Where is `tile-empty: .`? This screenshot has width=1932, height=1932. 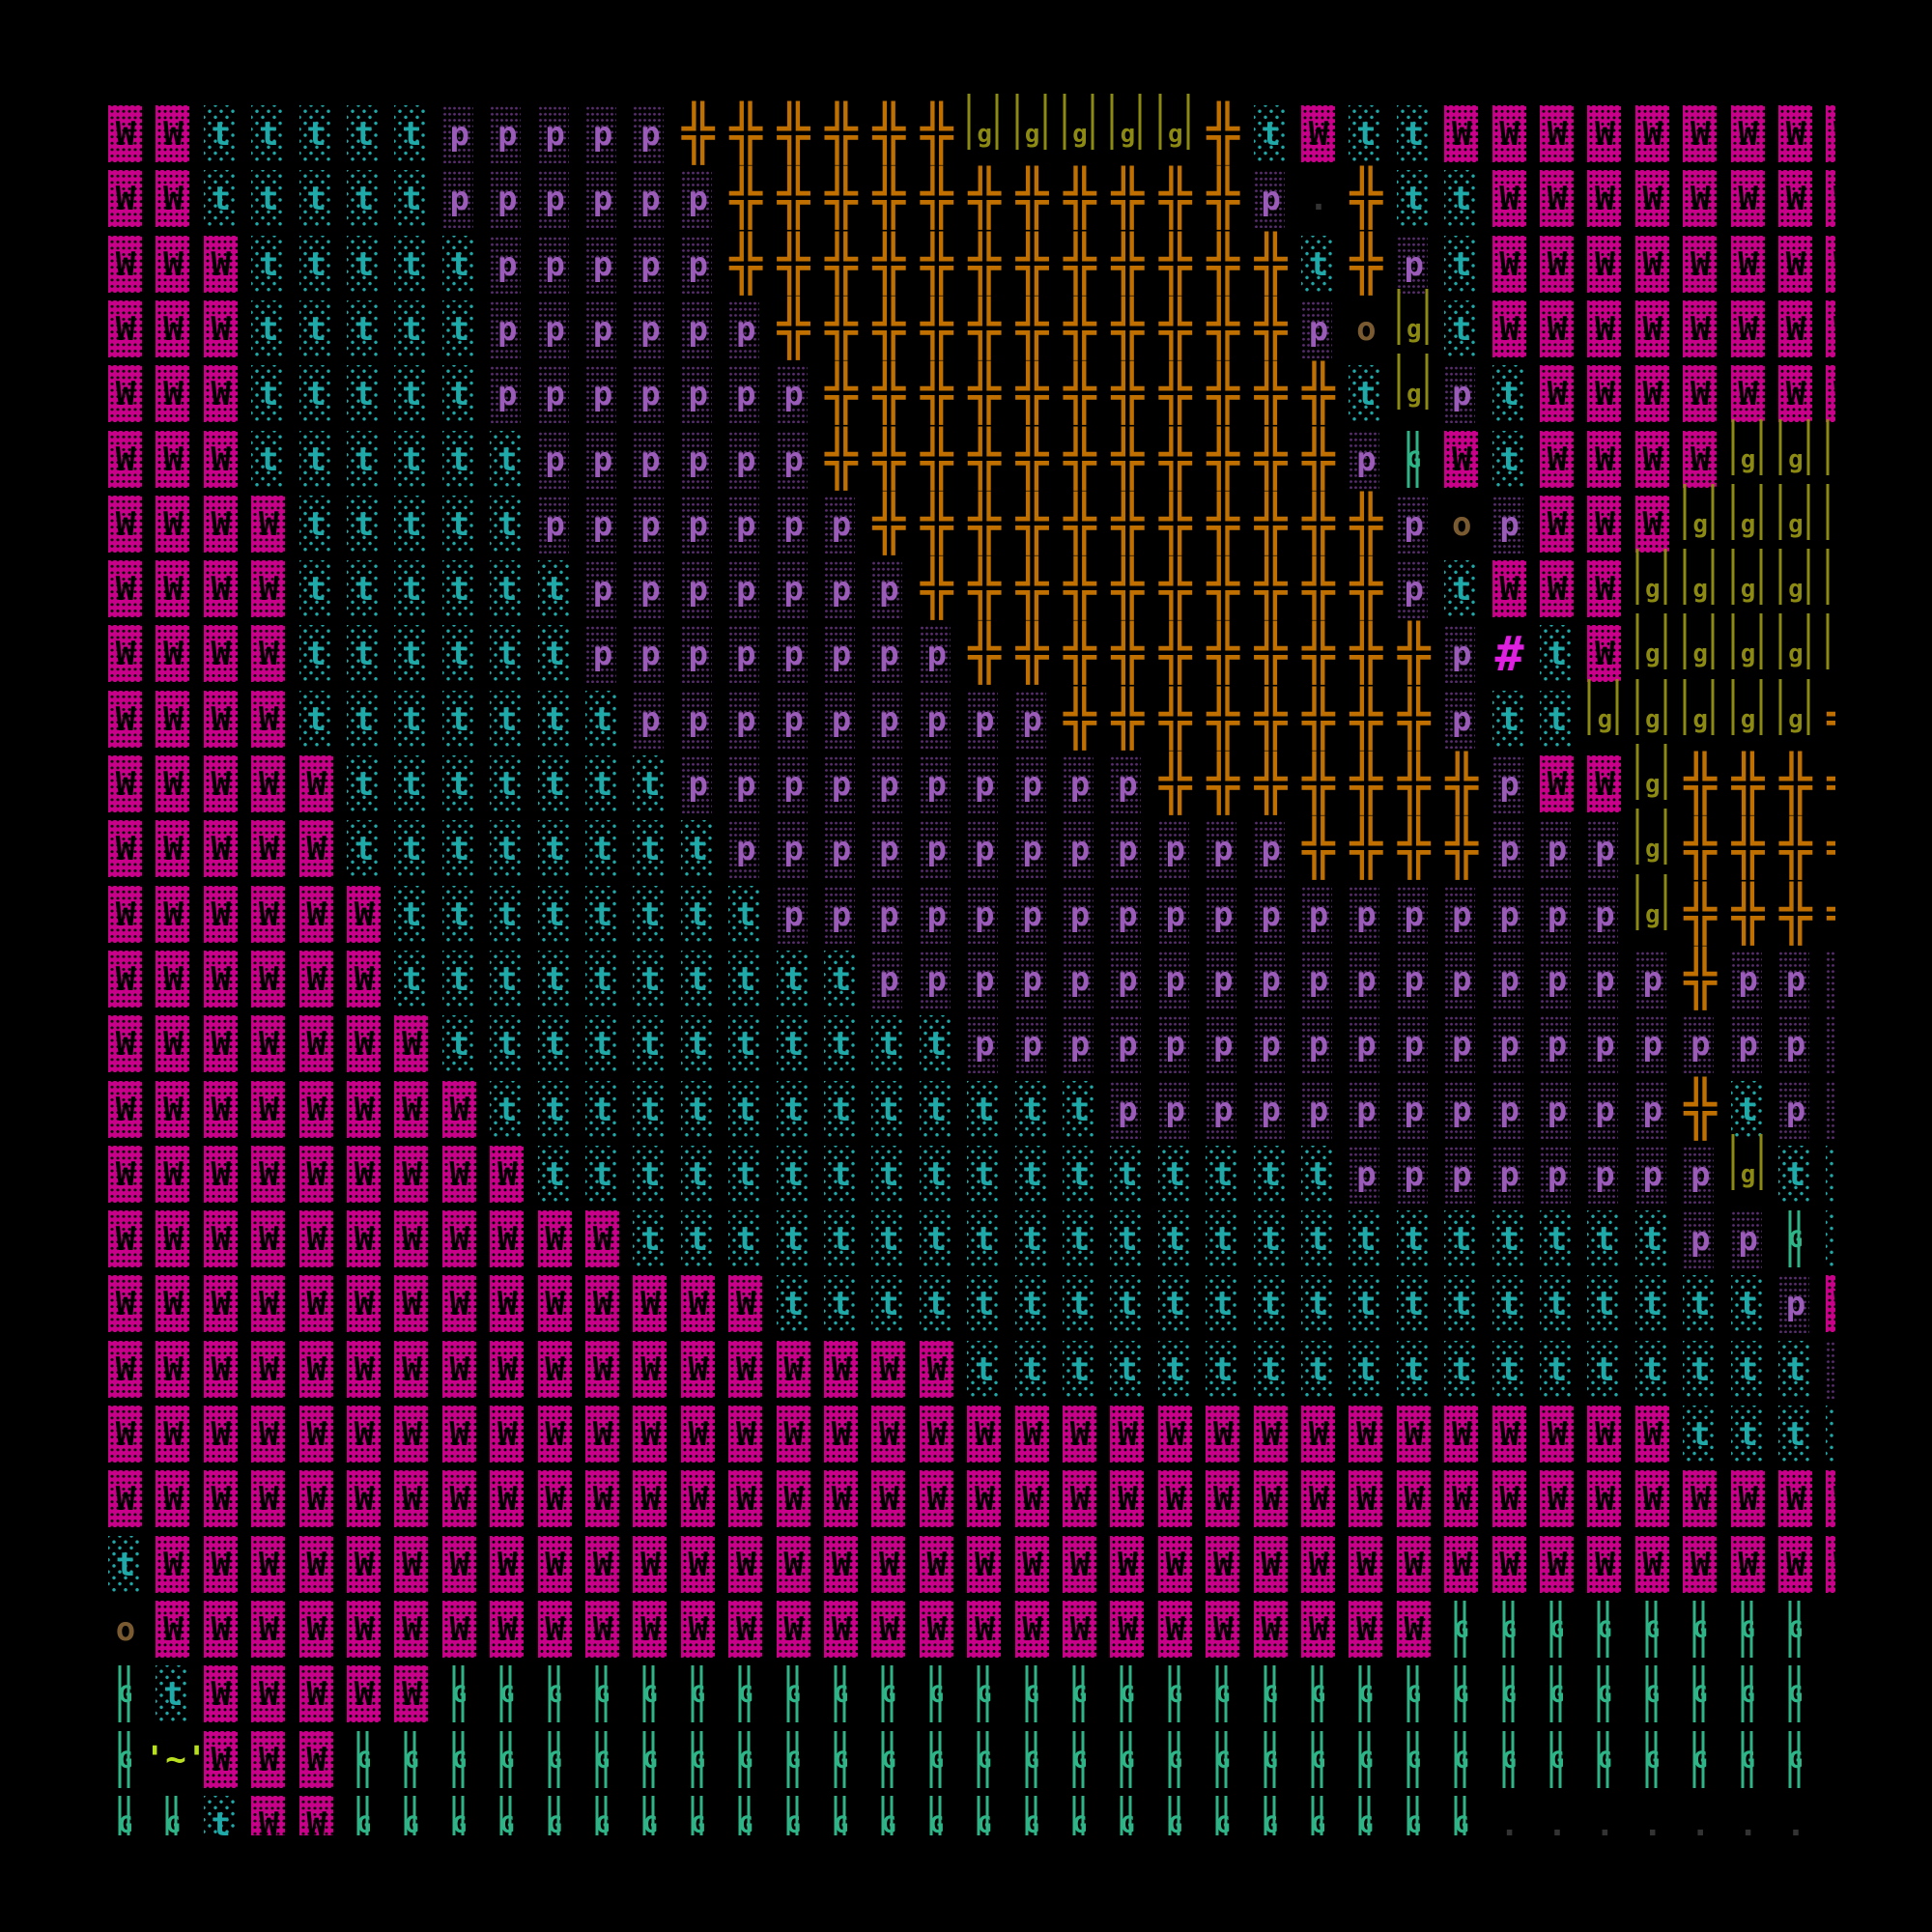
tile-empty: . is located at coordinates (1830, 1630).